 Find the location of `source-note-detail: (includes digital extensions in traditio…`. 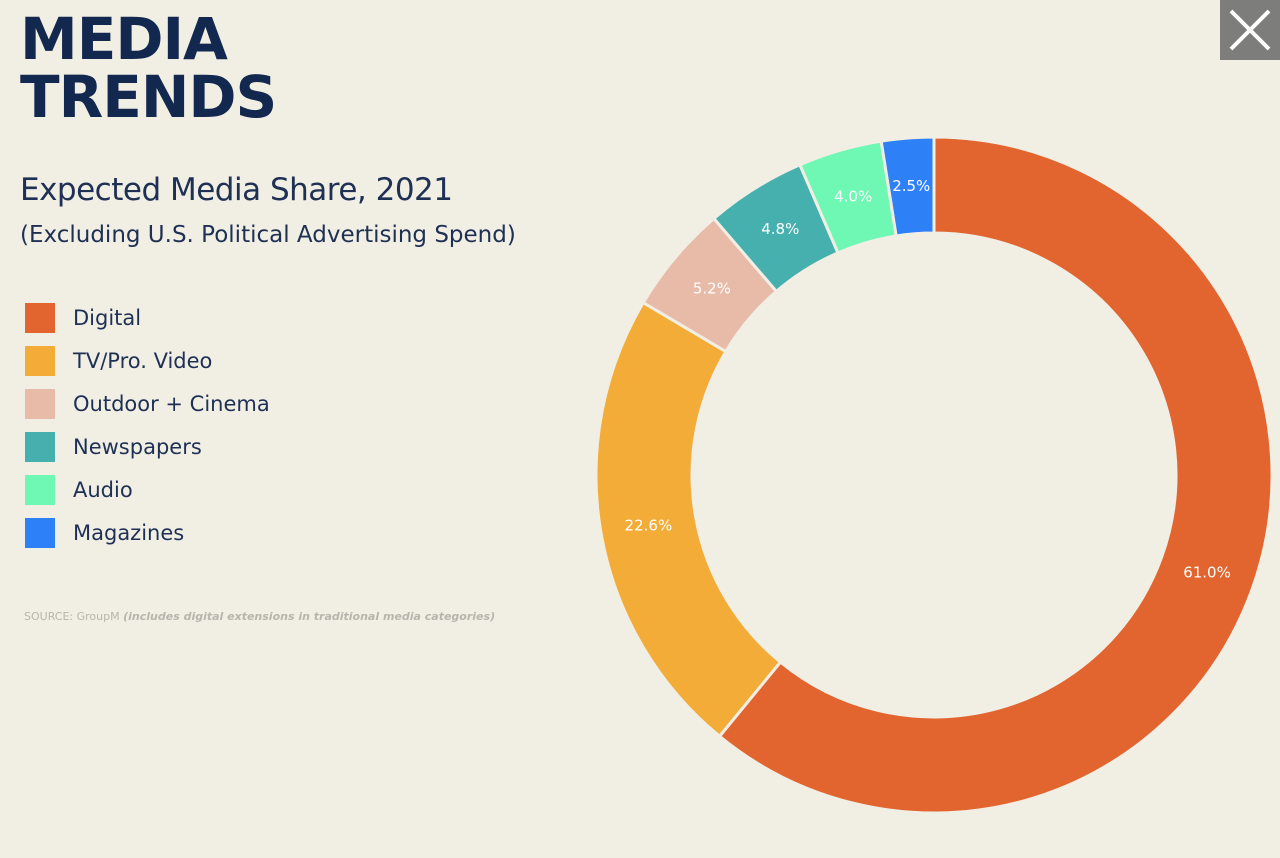

source-note-detail: (includes digital extensions in traditio… is located at coordinates (309, 616).